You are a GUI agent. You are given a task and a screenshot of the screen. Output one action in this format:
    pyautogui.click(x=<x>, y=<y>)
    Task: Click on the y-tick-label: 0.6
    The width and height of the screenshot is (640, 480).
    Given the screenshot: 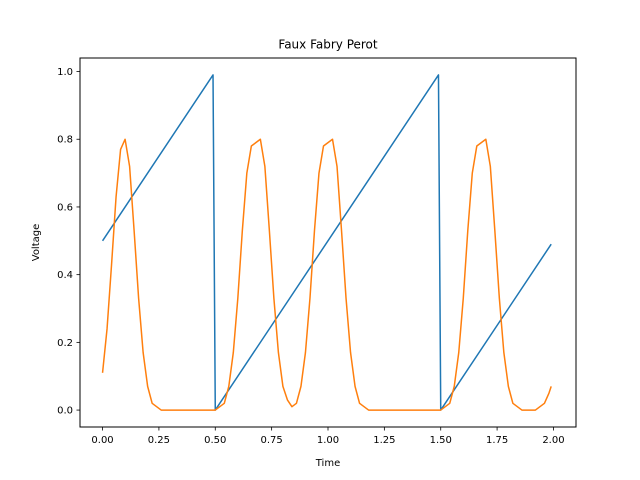 What is the action you would take?
    pyautogui.click(x=65, y=207)
    